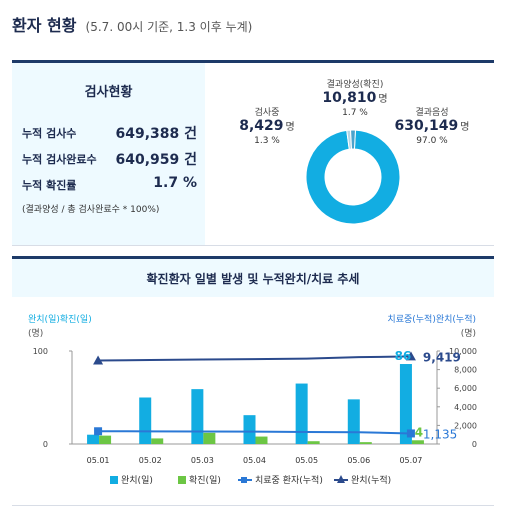  I want to click on stat-label: 누적 확진률, so click(49, 185).